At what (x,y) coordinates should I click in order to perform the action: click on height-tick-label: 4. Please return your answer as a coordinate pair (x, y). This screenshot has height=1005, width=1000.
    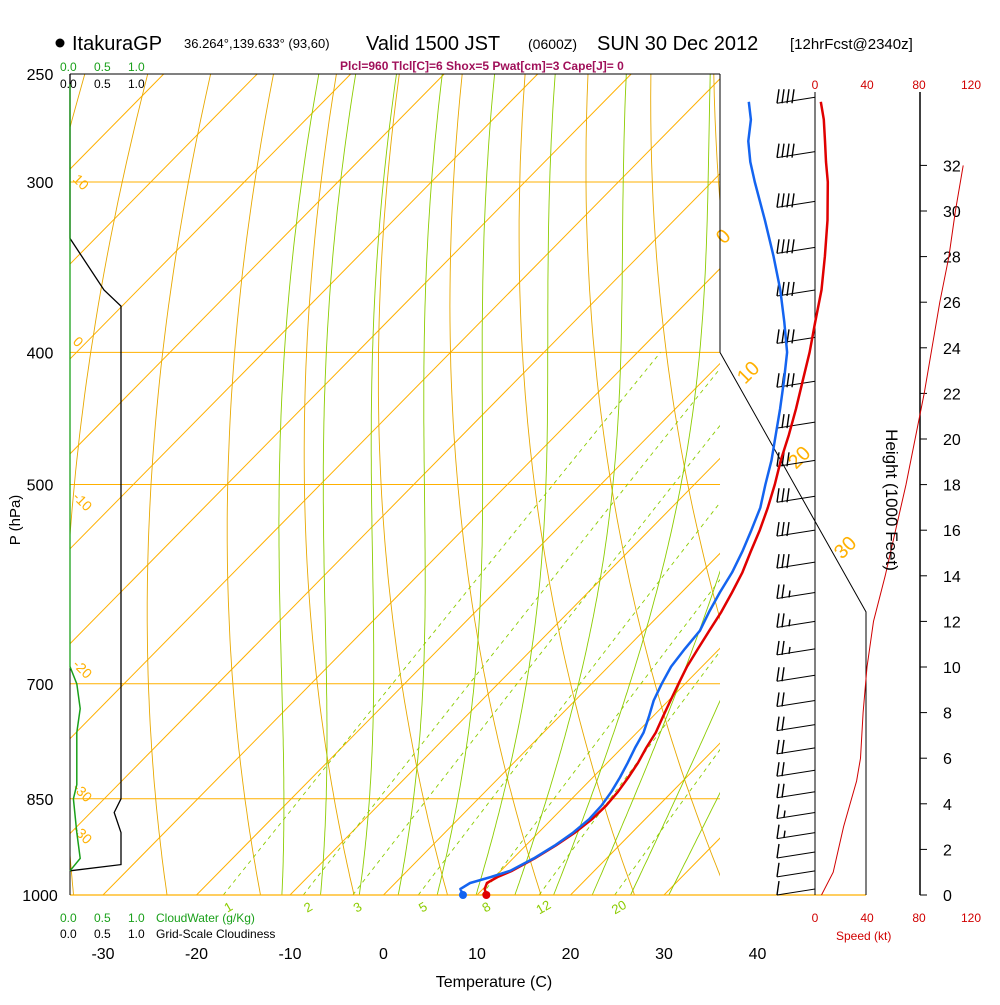
    Looking at the image, I should click on (947, 805).